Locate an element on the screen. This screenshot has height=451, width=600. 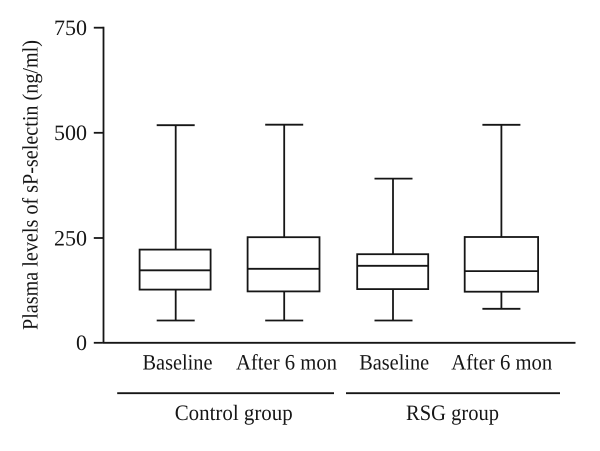
svg-text: Control group is located at coordinates (234, 412).